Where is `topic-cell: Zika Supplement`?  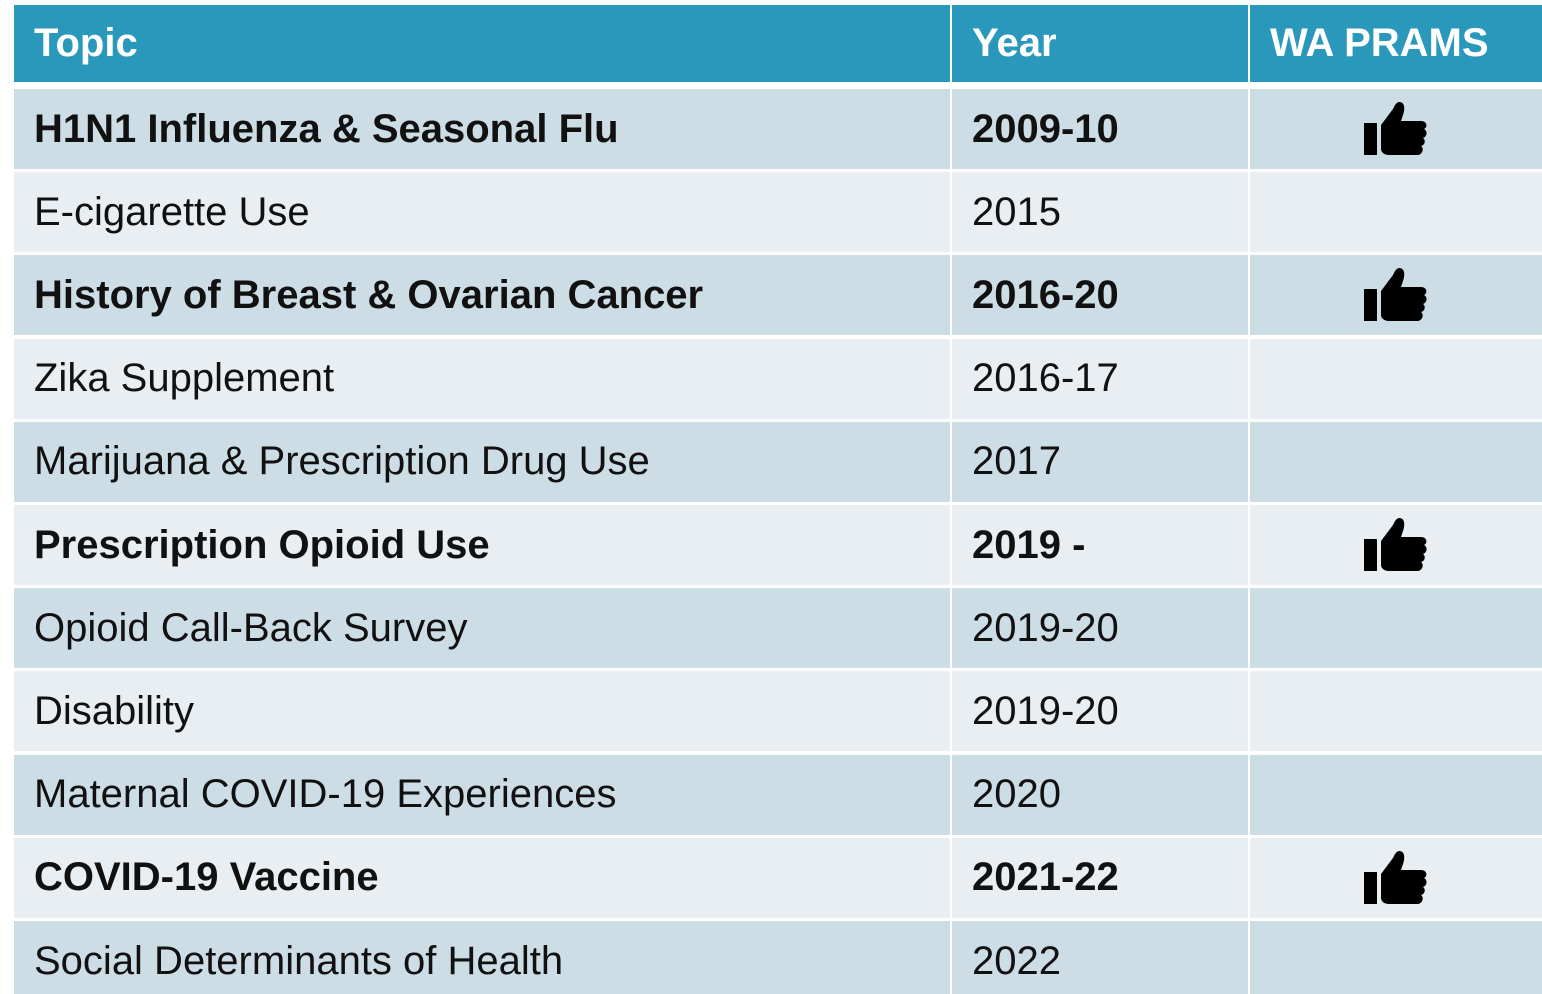
topic-cell: Zika Supplement is located at coordinates (482, 378).